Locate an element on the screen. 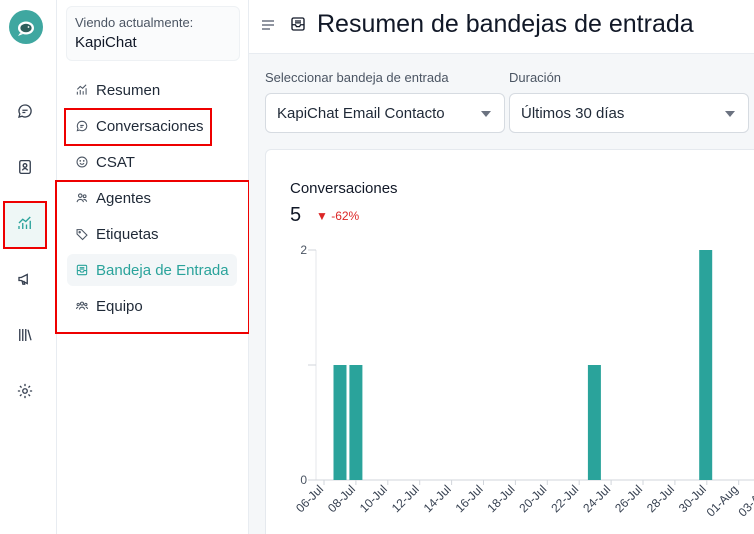 The width and height of the screenshot is (754, 534). conversations-icon is located at coordinates (25, 113).